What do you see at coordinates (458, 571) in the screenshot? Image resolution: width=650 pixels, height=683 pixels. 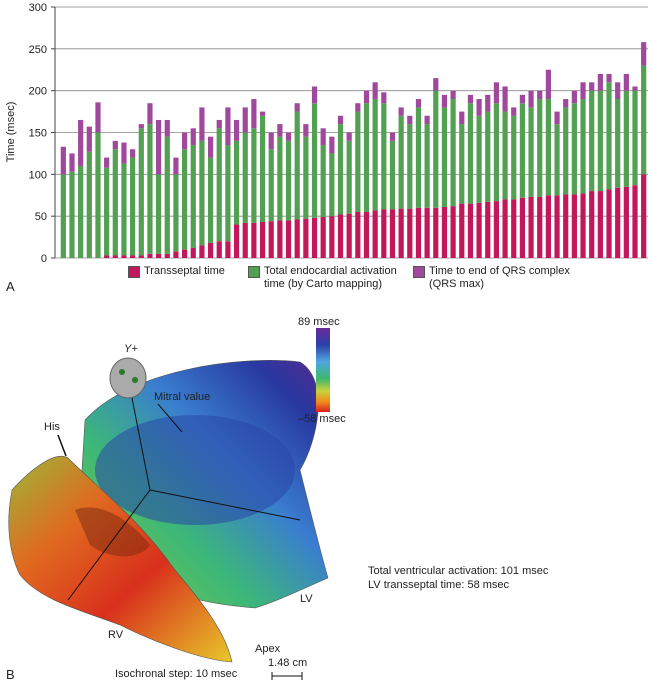 I see `note: Total ventricular activation: 101 msec` at bounding box center [458, 571].